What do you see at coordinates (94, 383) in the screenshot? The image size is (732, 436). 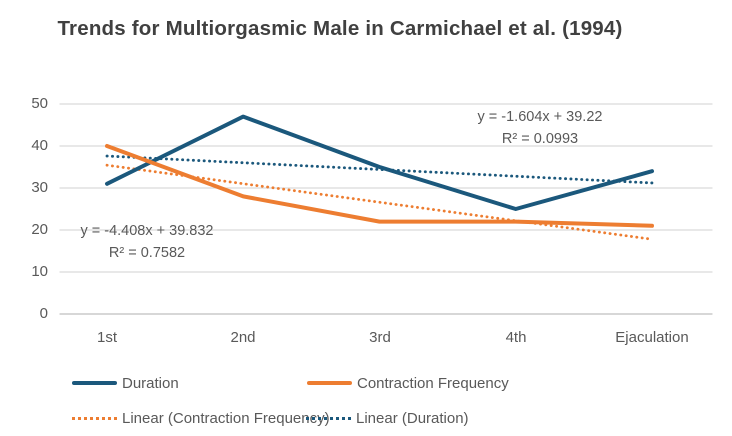 I see `duration-line-swatch` at bounding box center [94, 383].